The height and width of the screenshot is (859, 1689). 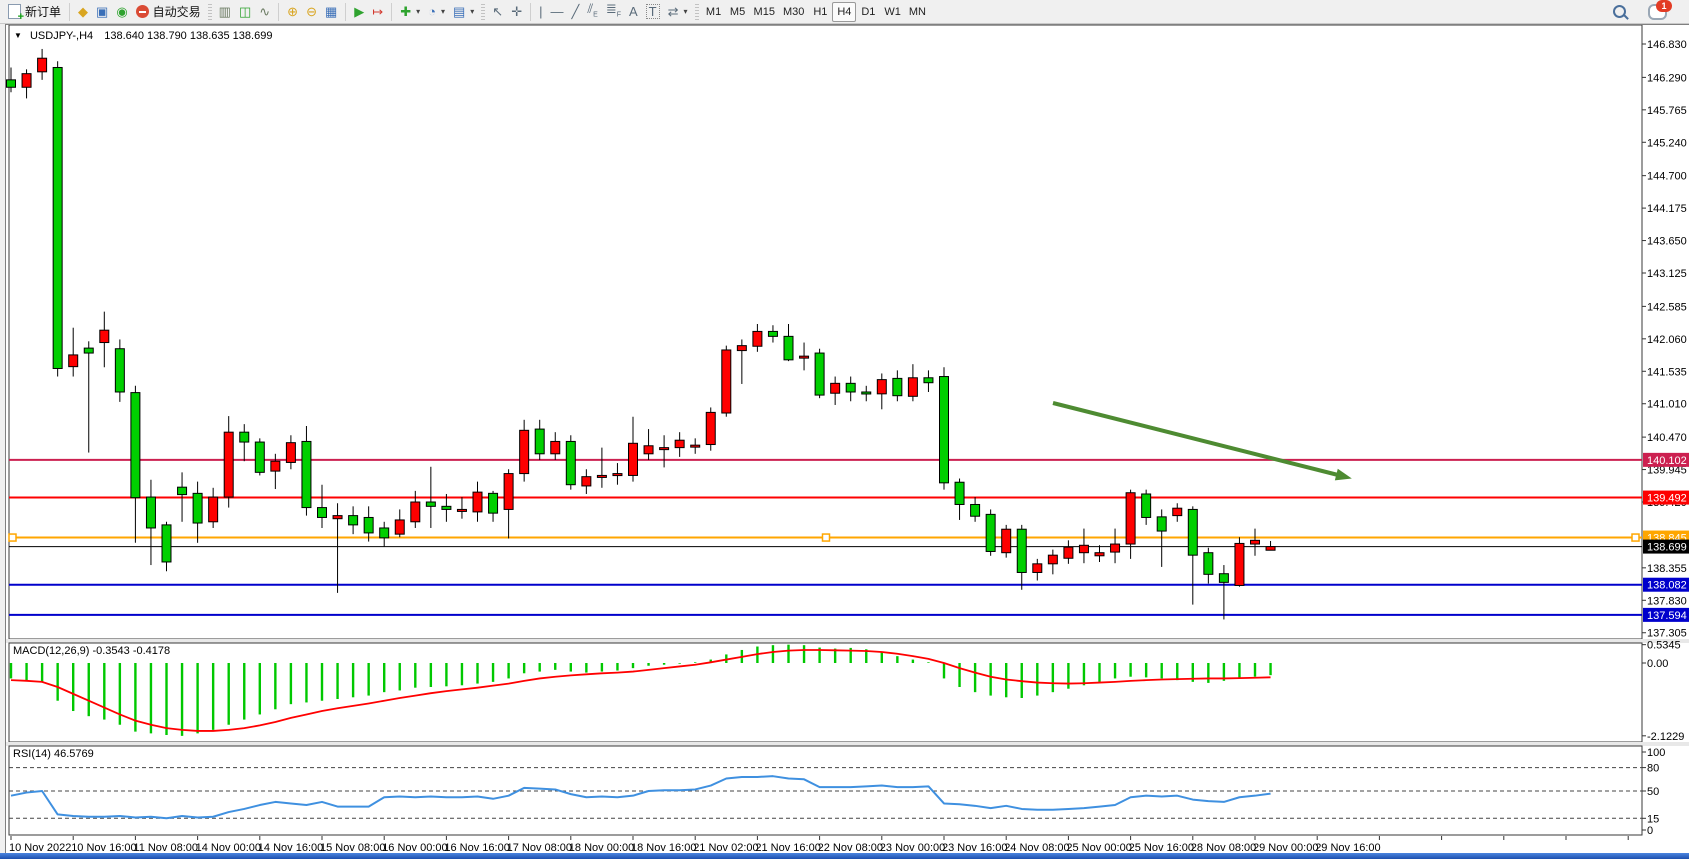 I want to click on standard-toolbar-group: + 新订单 ◆ ▣ ◉ 自动交易, so click(x=104, y=12).